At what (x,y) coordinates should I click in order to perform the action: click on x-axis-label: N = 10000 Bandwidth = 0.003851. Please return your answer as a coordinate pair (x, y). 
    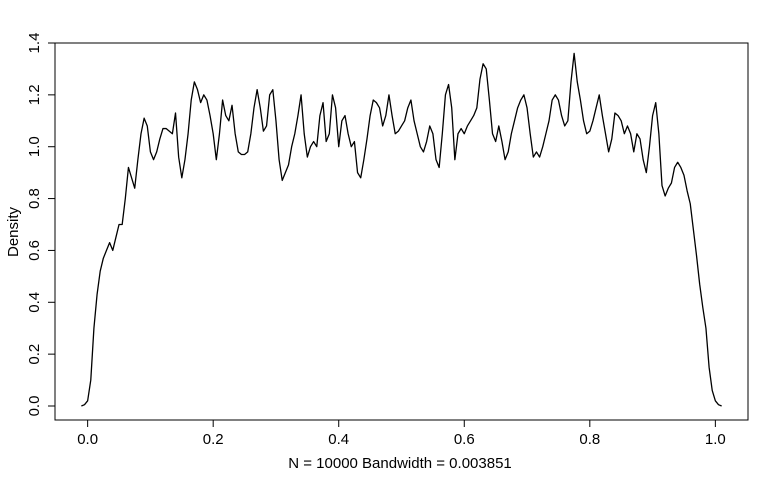
    Looking at the image, I should click on (400, 463).